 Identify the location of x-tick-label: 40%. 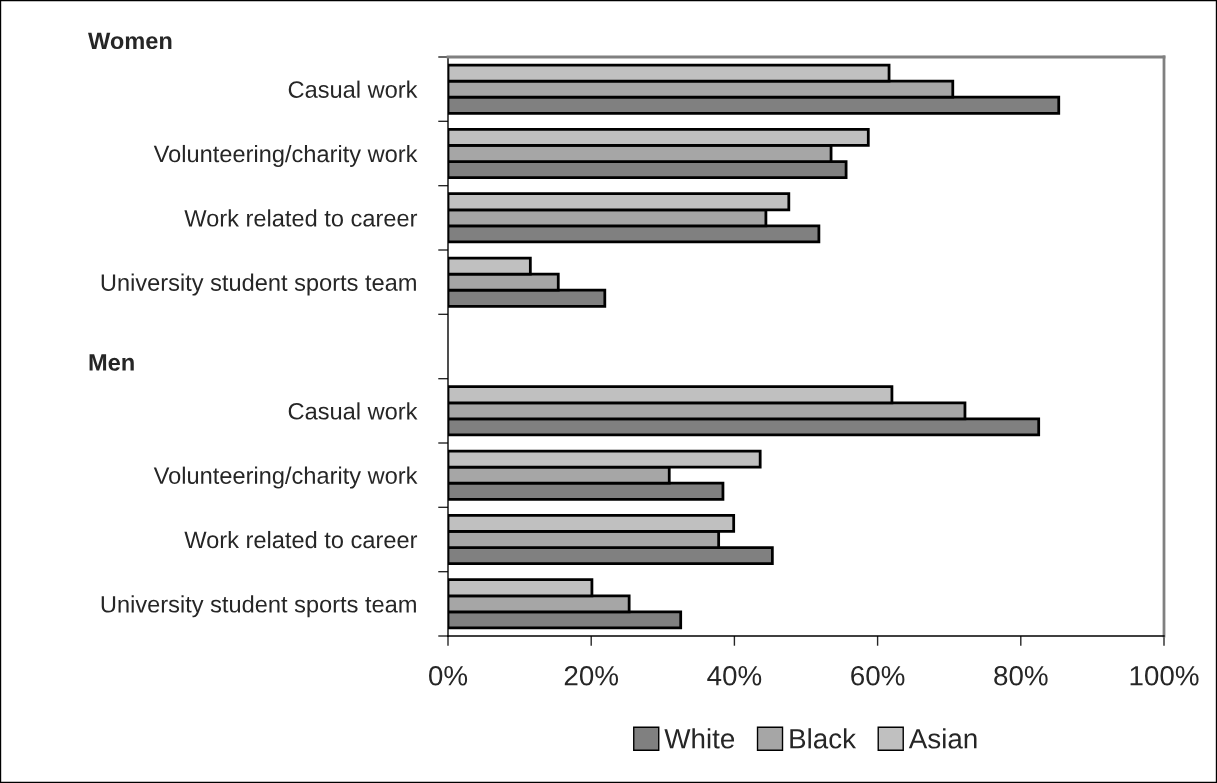
(734, 675).